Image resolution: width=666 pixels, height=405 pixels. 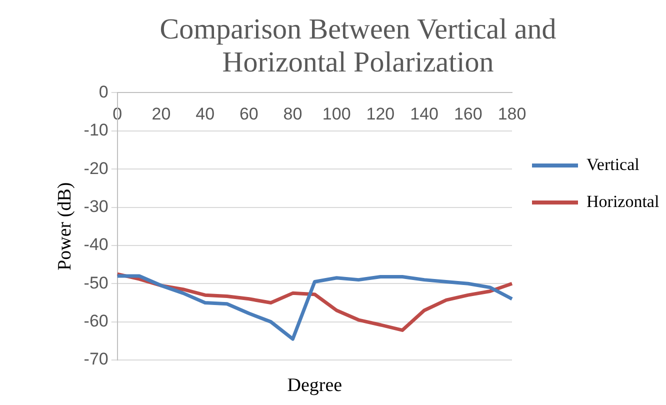 I want to click on y-axis-title: Power (dB), so click(x=65, y=226).